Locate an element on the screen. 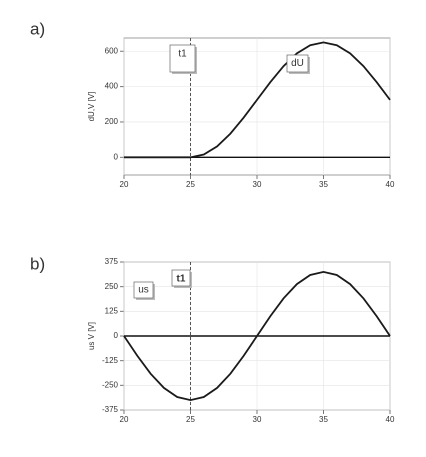 This screenshot has width=426, height=457. y-tick-label: -125 is located at coordinates (110, 360).